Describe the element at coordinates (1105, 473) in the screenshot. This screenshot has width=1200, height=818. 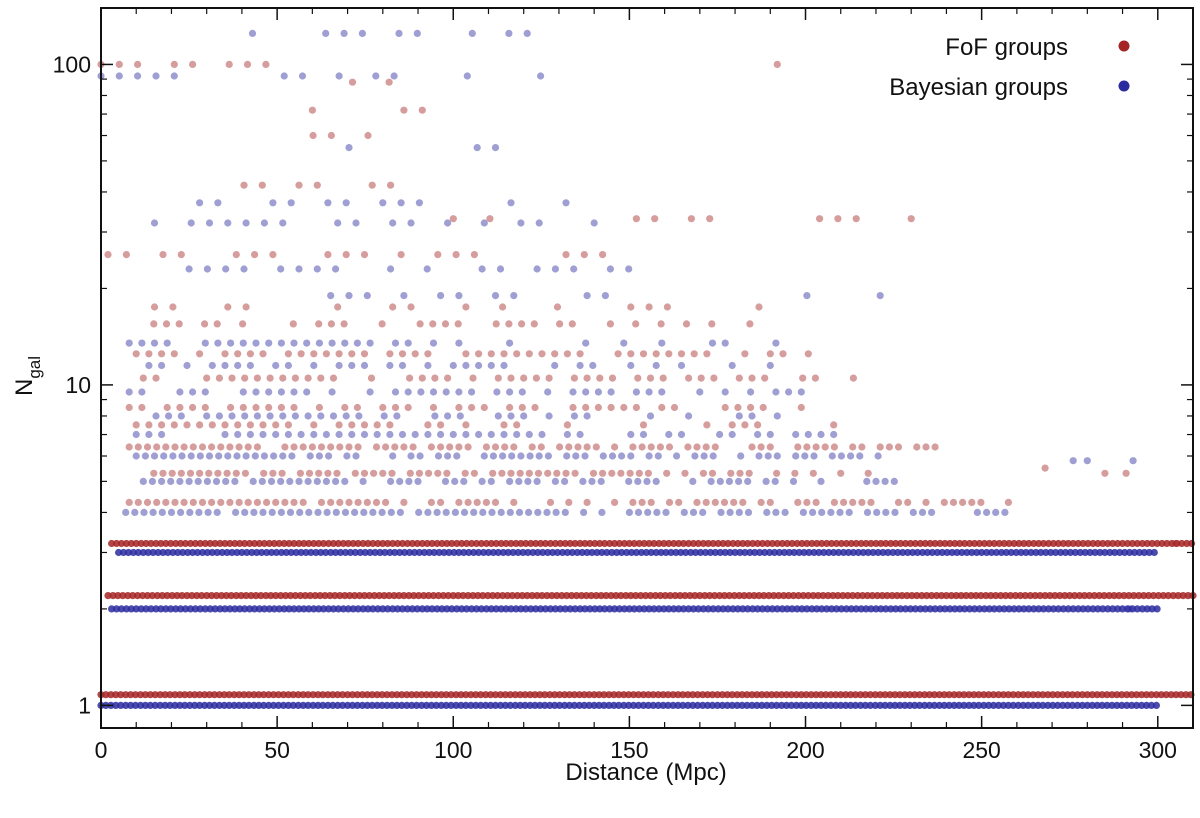
I see `data-point-outlier` at that location.